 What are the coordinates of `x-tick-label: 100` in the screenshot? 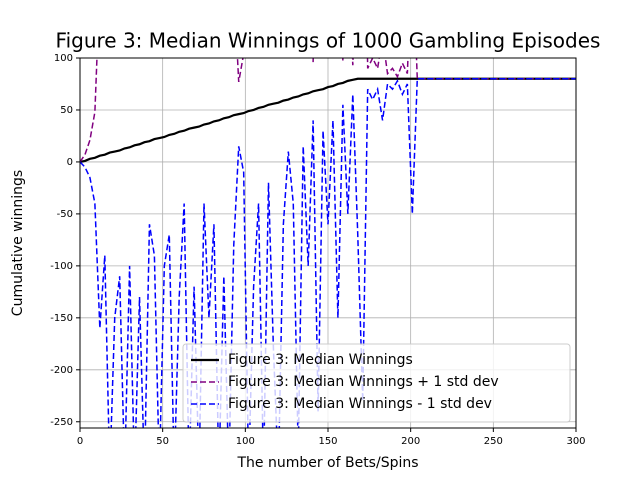 It's located at (245, 441).